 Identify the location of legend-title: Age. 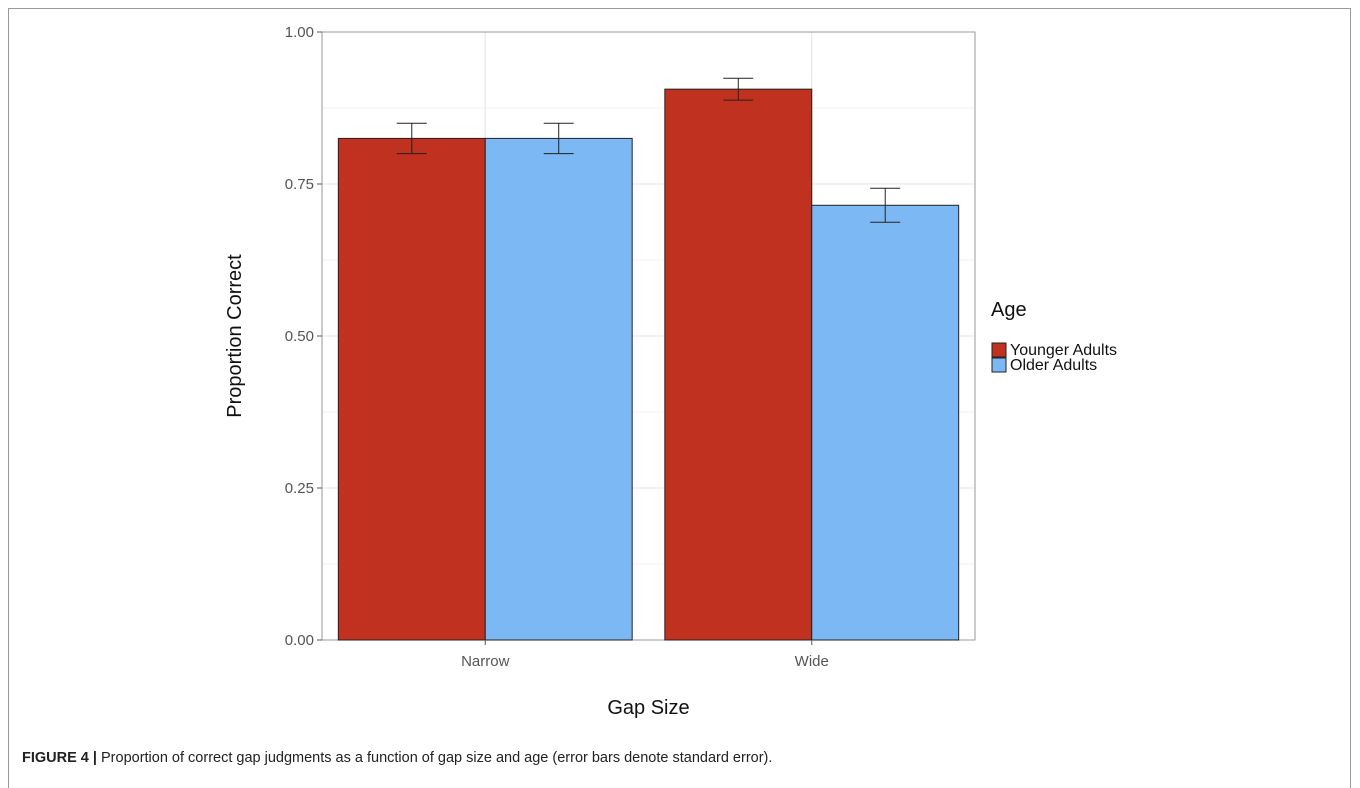
(1009, 310).